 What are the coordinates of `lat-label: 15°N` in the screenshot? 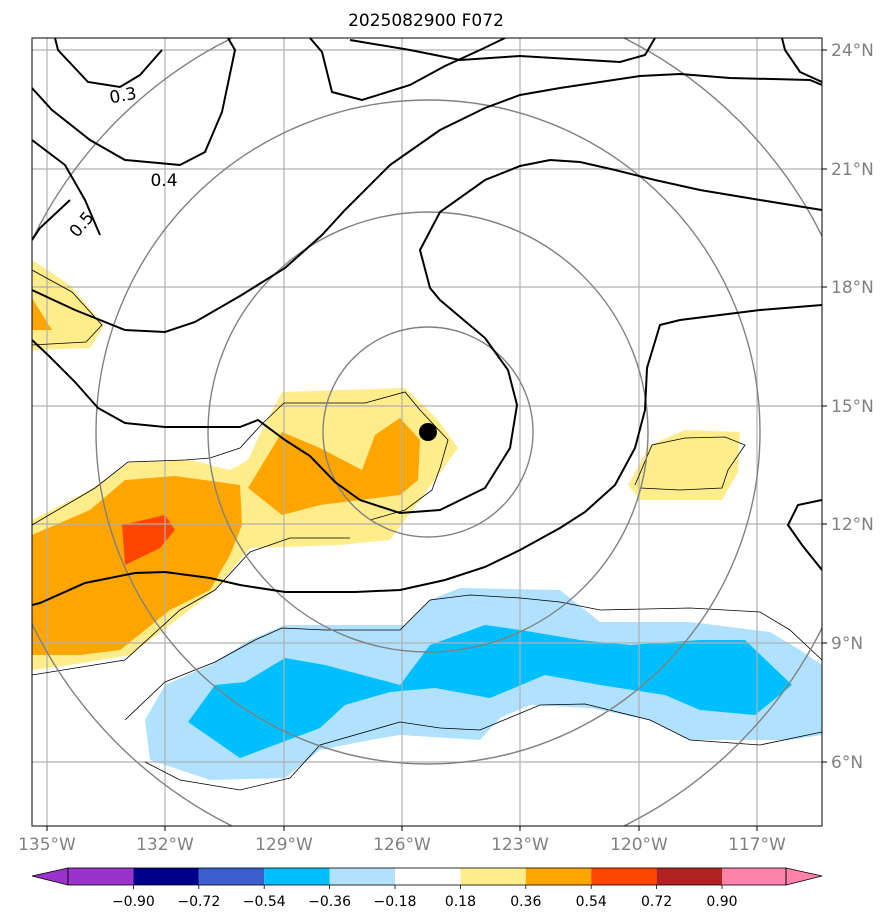 It's located at (852, 407).